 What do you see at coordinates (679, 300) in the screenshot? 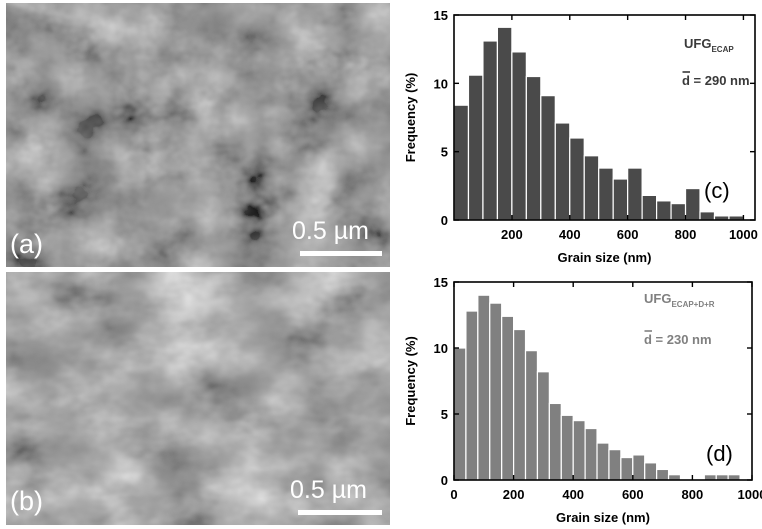
I see `sample-label: UFGECAP+D+R` at bounding box center [679, 300].